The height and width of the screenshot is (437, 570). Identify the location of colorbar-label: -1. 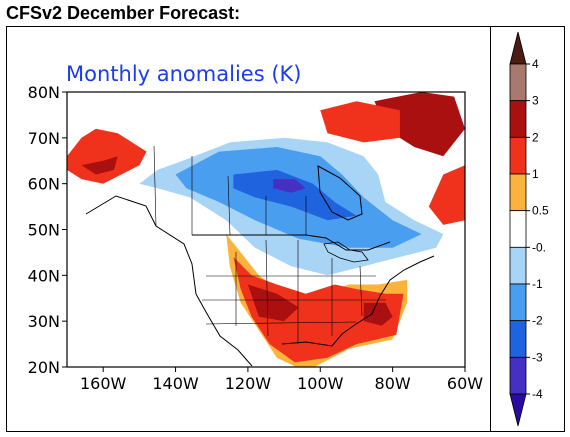
(537, 284).